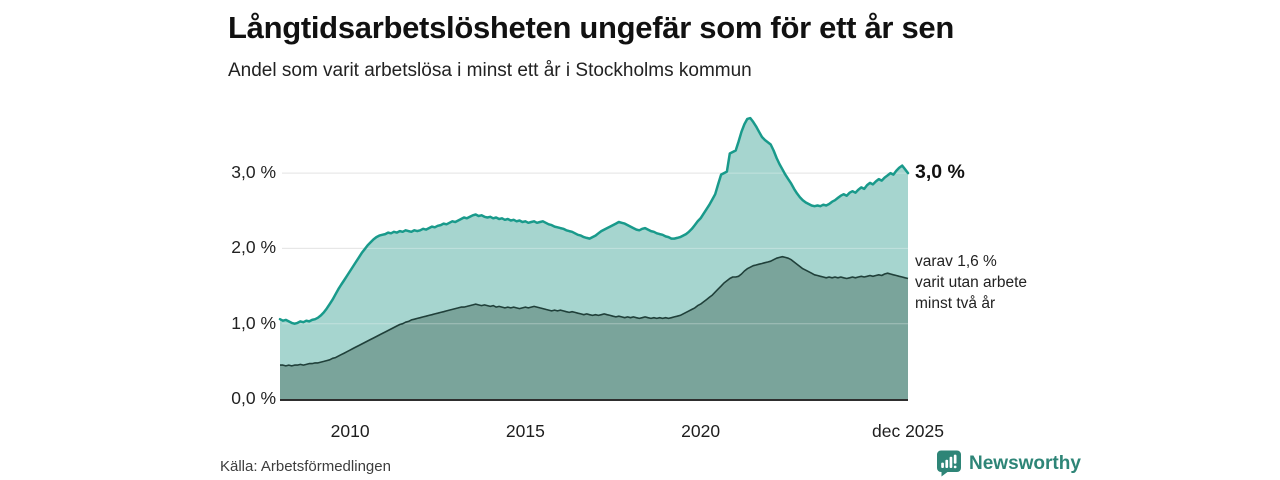 The image size is (1280, 480). I want to click on y-tick-label: 0,0 %, so click(253, 398).